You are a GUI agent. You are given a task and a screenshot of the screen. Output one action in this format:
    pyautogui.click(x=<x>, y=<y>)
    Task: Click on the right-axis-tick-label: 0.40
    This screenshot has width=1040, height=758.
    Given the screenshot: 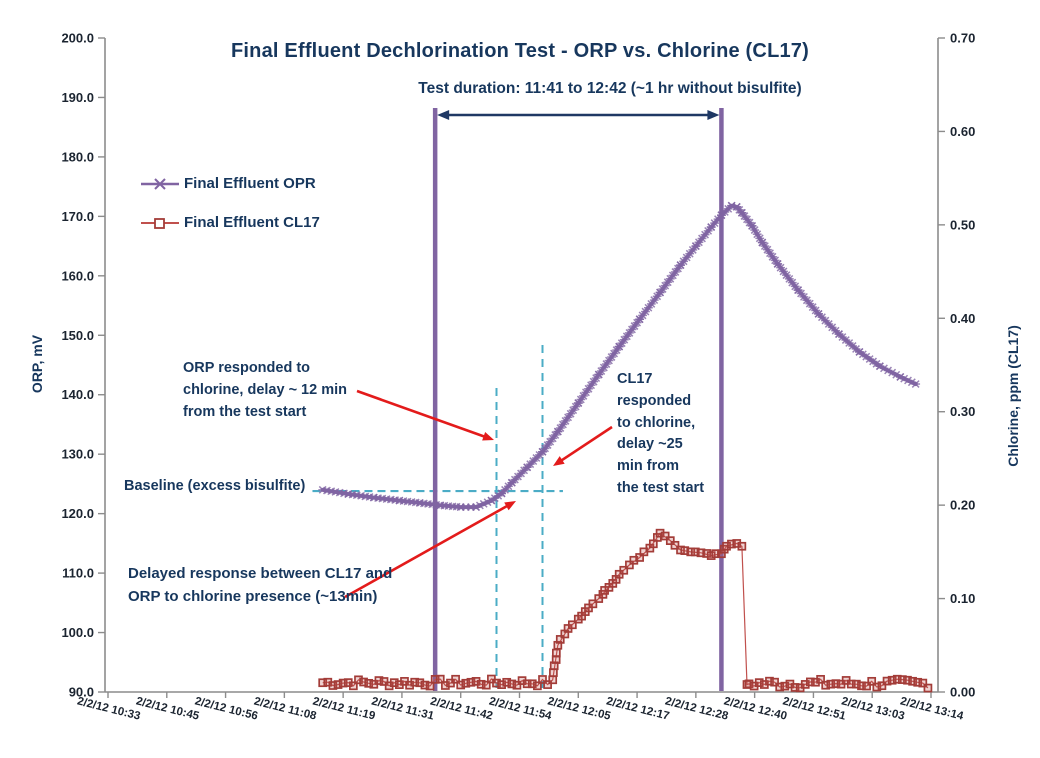 What is the action you would take?
    pyautogui.click(x=962, y=318)
    